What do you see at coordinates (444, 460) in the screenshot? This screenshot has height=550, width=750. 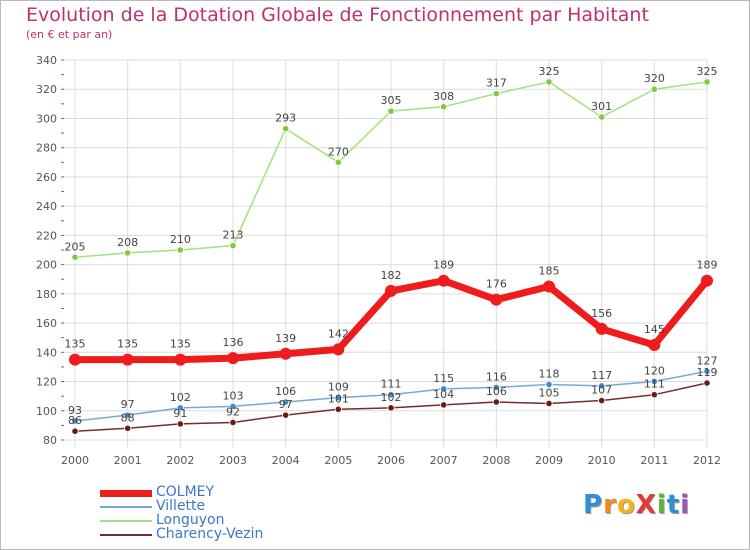 I see `x-tick-label: 2007` at bounding box center [444, 460].